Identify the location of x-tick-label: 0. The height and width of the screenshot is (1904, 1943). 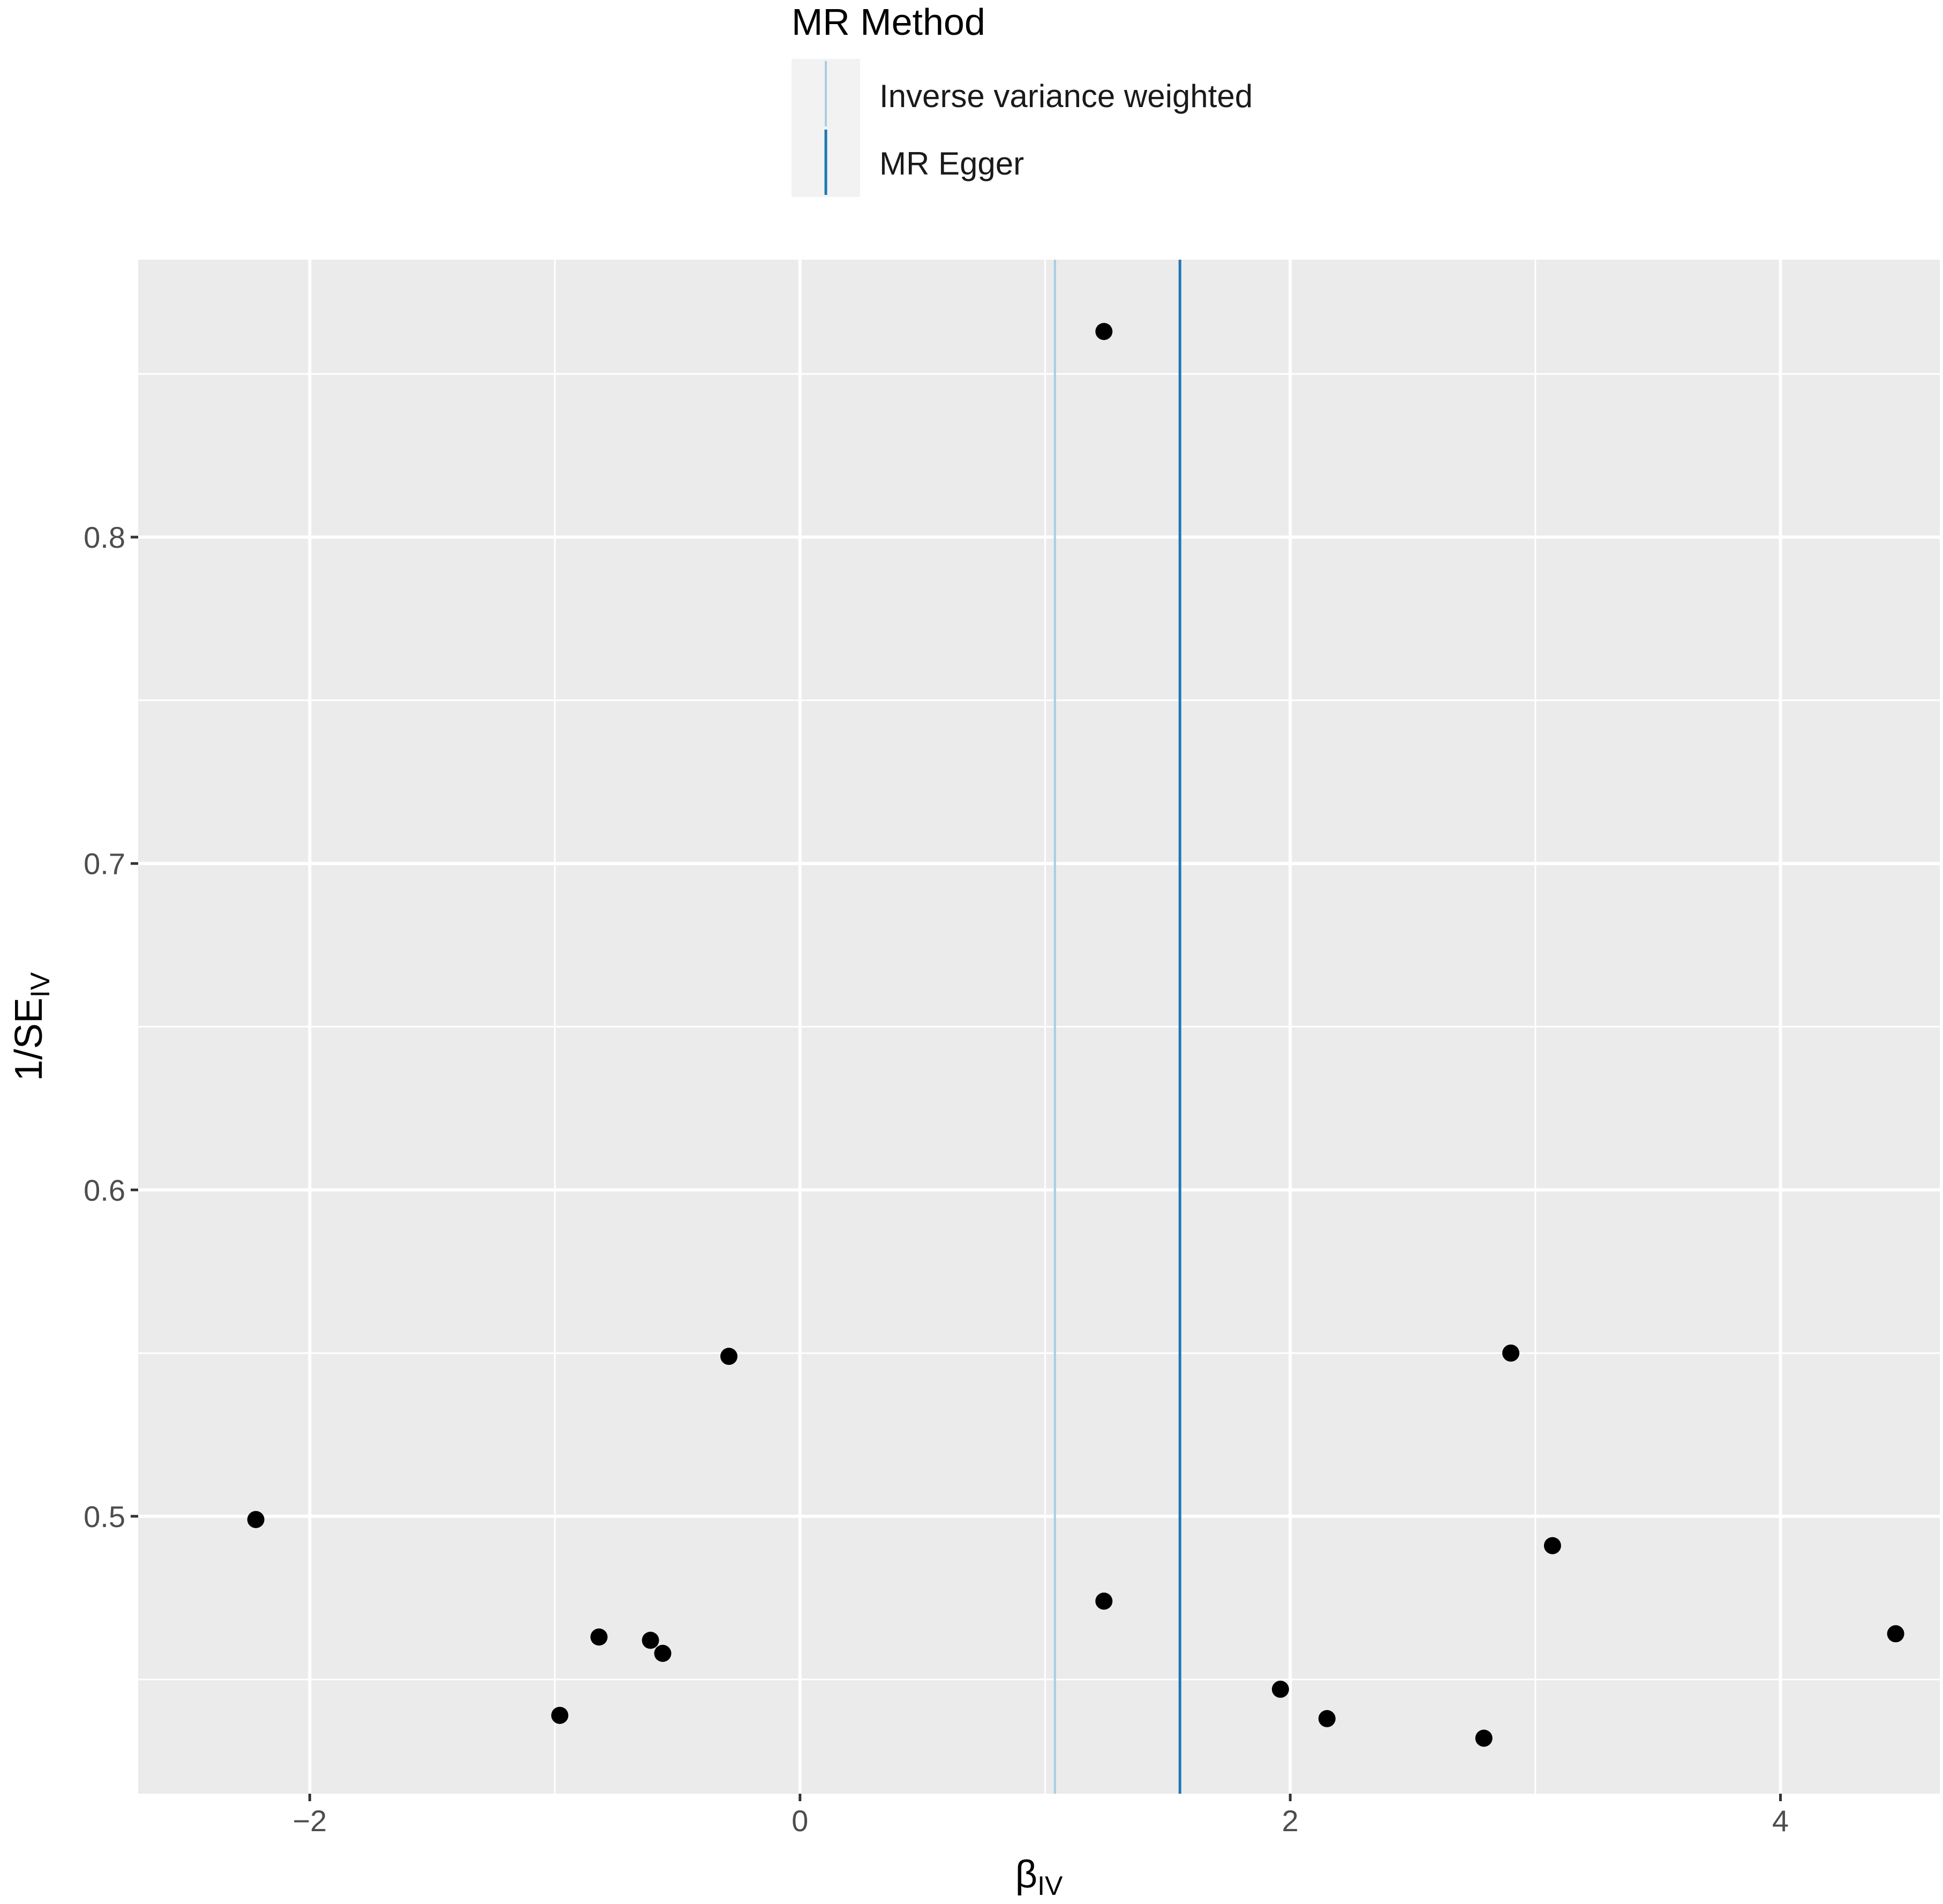
(800, 1821).